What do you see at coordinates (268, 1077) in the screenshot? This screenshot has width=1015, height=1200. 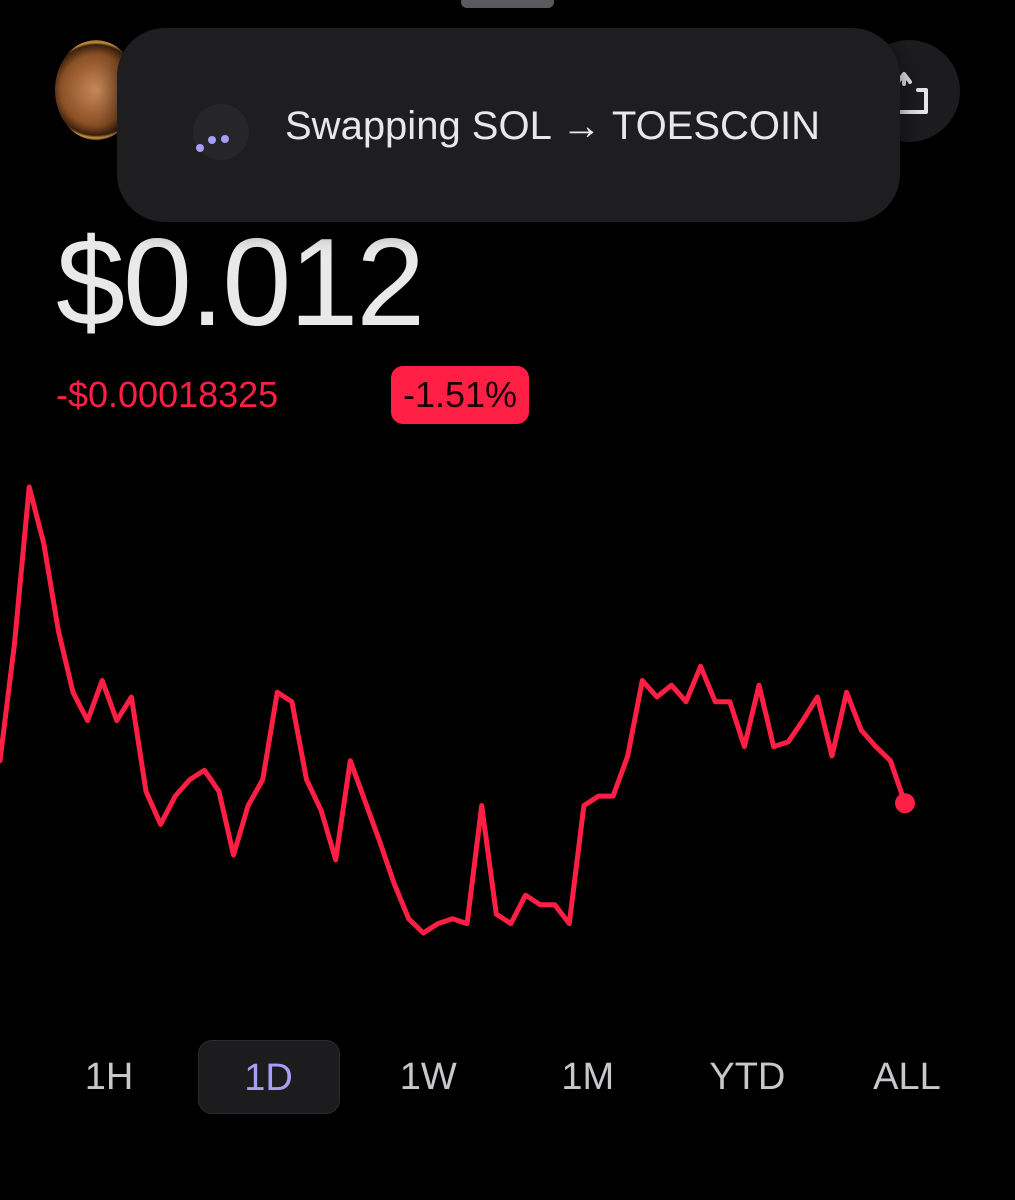 I see `range-button: 1D` at bounding box center [268, 1077].